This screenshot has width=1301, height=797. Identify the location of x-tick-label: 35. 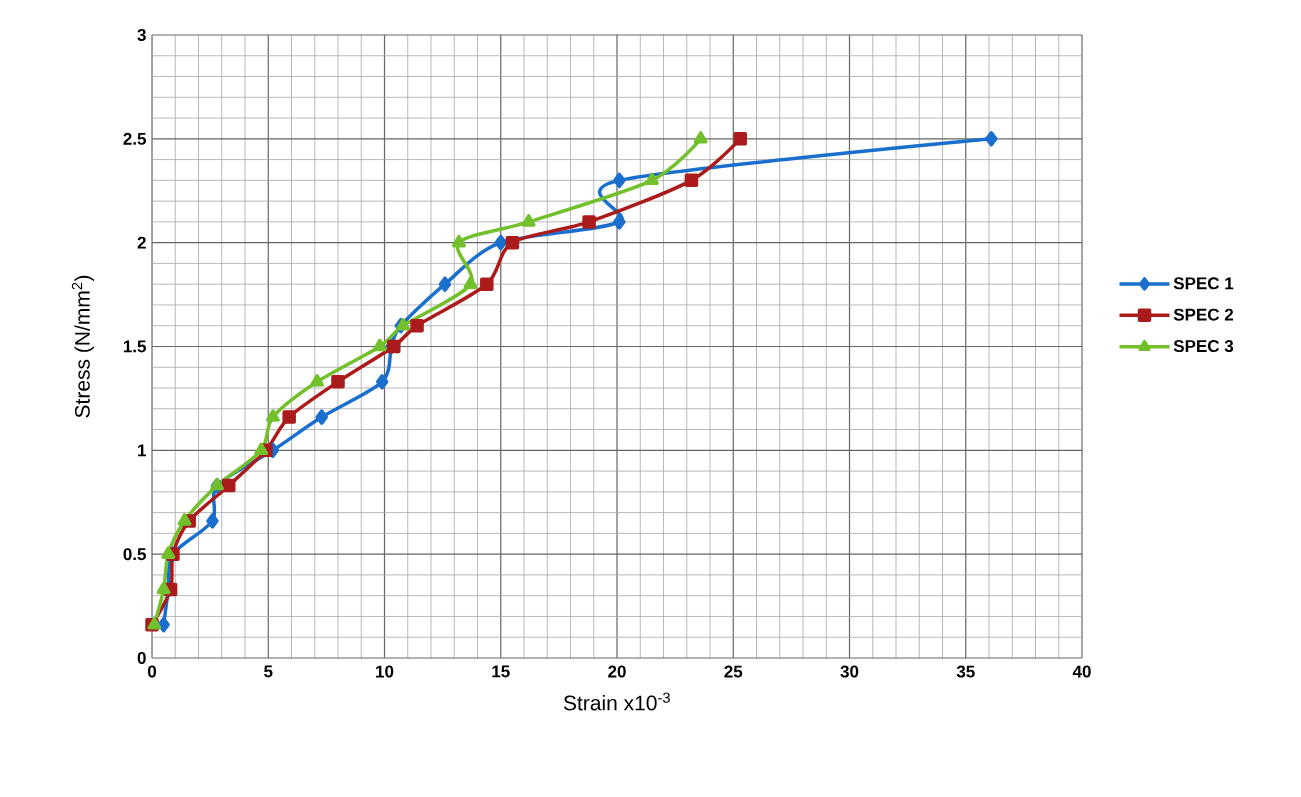
(965, 671).